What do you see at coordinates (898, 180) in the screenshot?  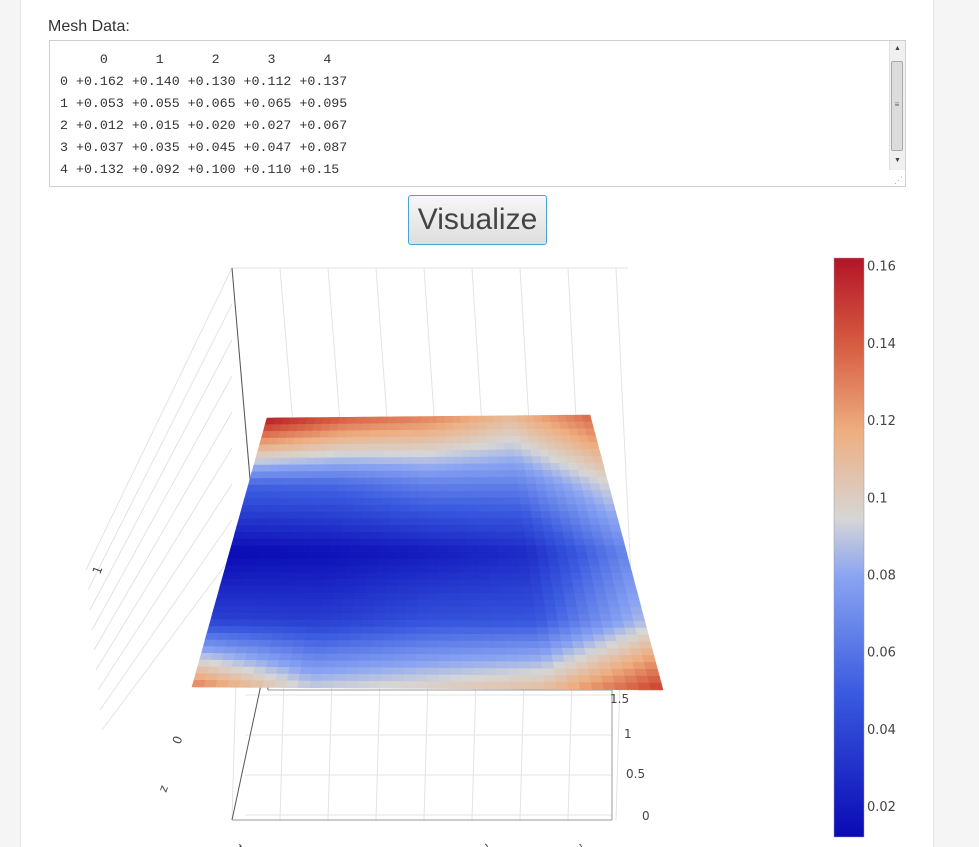 I see `resize-grip-icon: ⋰` at bounding box center [898, 180].